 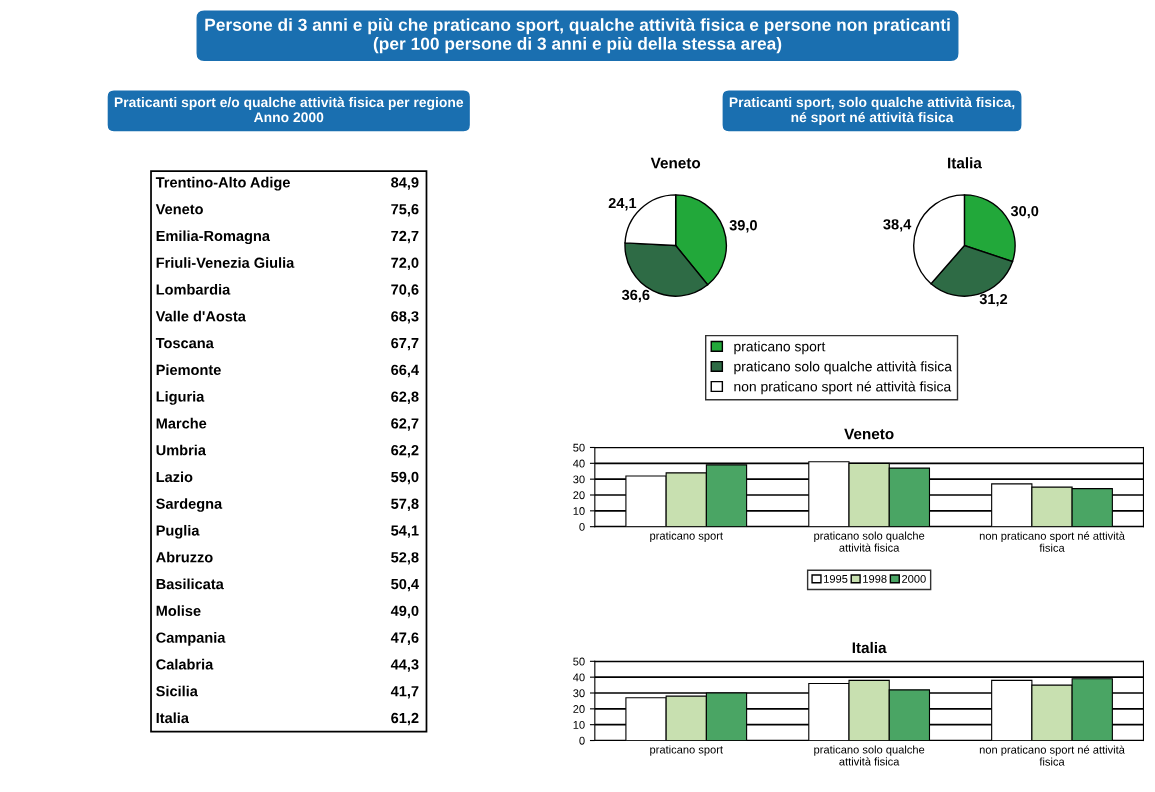 I want to click on legend-label: praticano solo qualche attività fisica, so click(x=843, y=368).